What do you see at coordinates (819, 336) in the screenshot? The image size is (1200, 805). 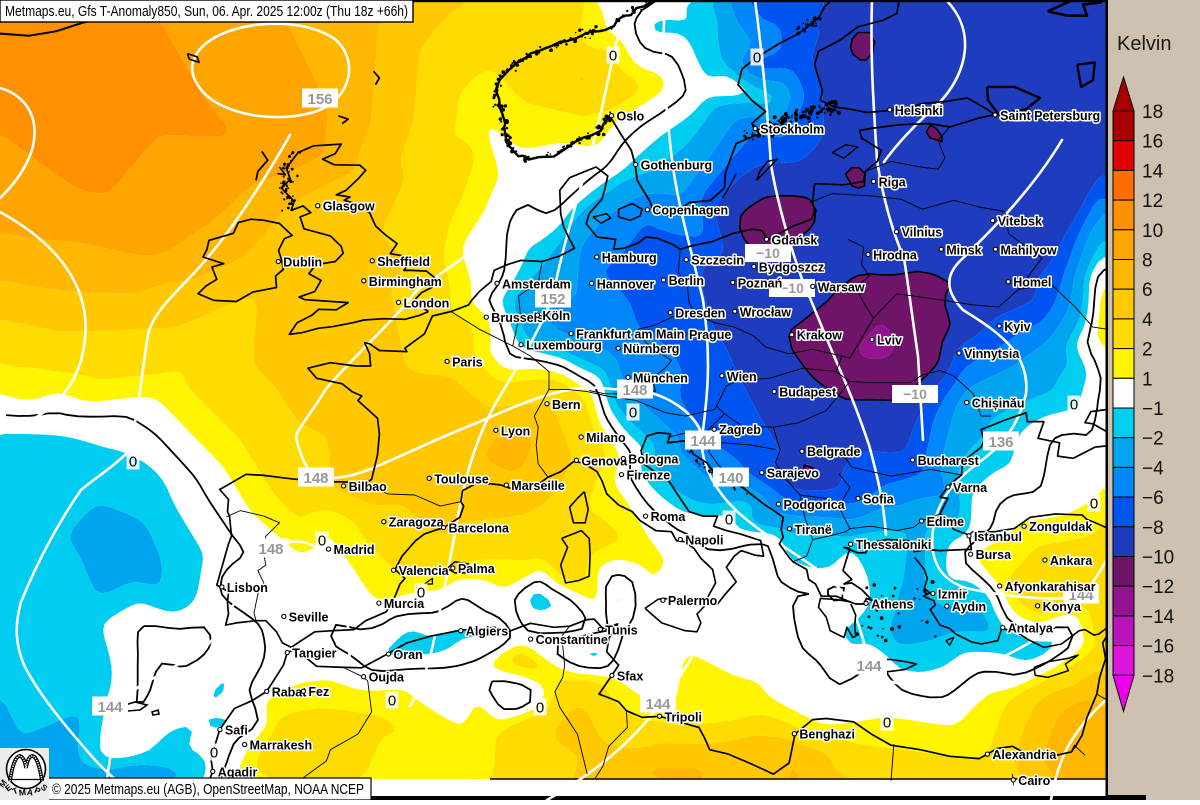 I see `svg-text: Krakow` at bounding box center [819, 336].